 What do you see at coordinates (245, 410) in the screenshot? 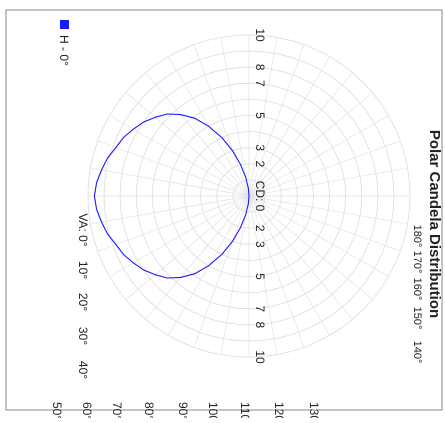
I see `angle-label-side: 110°` at bounding box center [245, 410].